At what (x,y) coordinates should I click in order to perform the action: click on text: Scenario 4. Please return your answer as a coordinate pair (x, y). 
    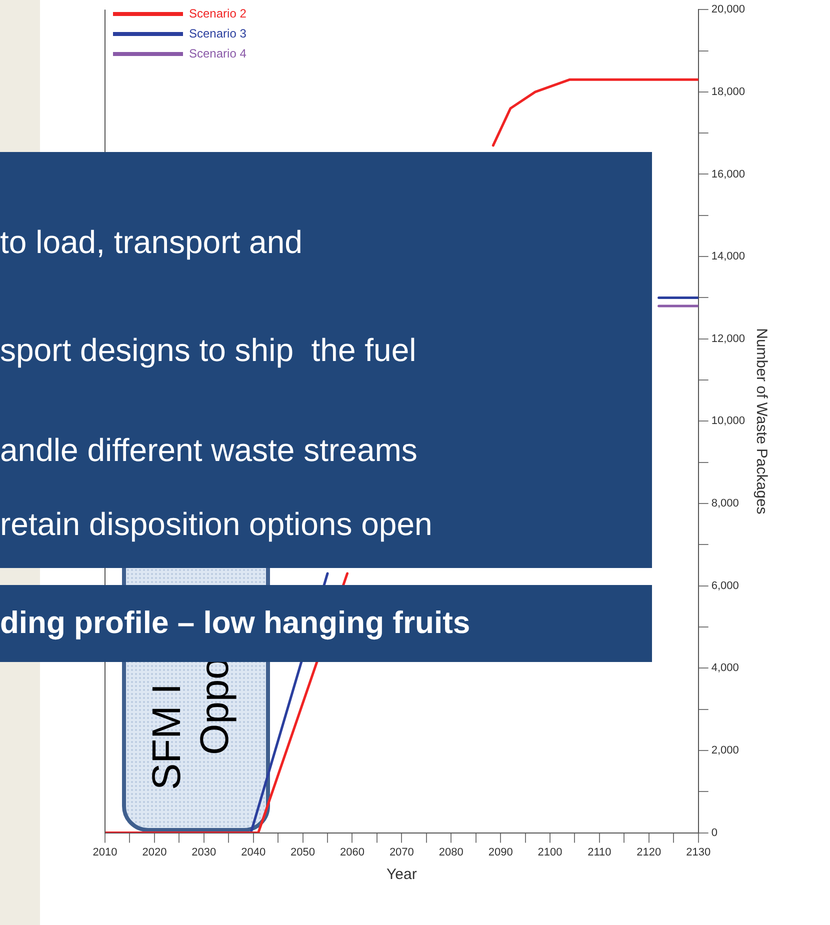
    Looking at the image, I should click on (218, 53).